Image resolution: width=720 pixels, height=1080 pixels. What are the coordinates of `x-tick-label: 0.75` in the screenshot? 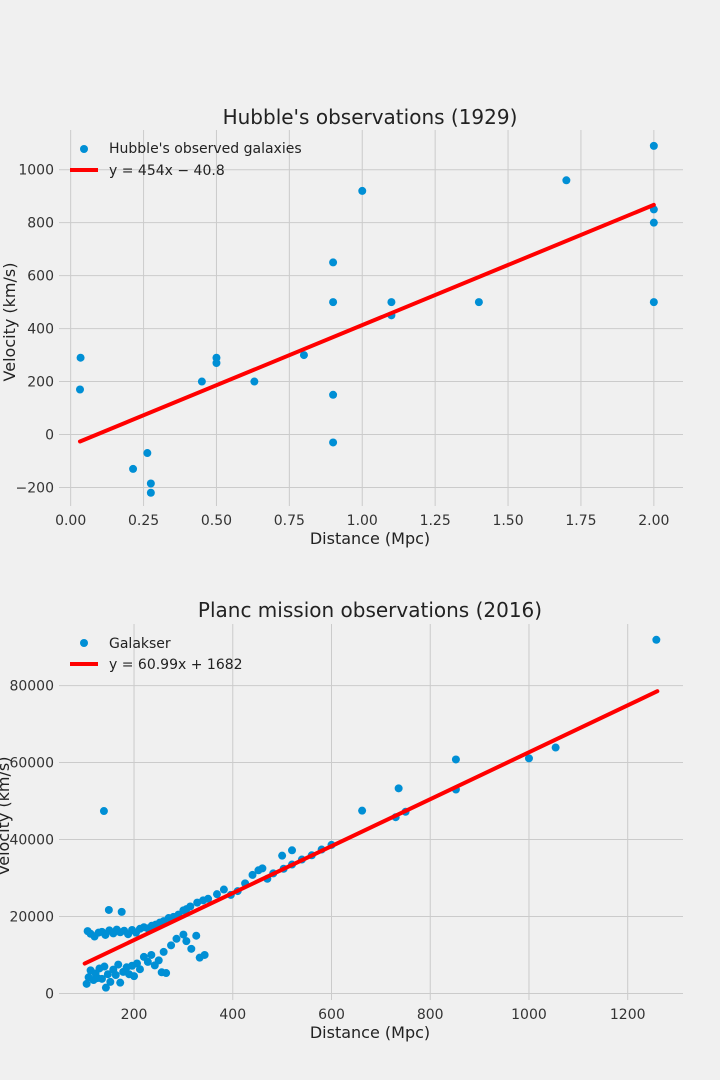 It's located at (289, 521).